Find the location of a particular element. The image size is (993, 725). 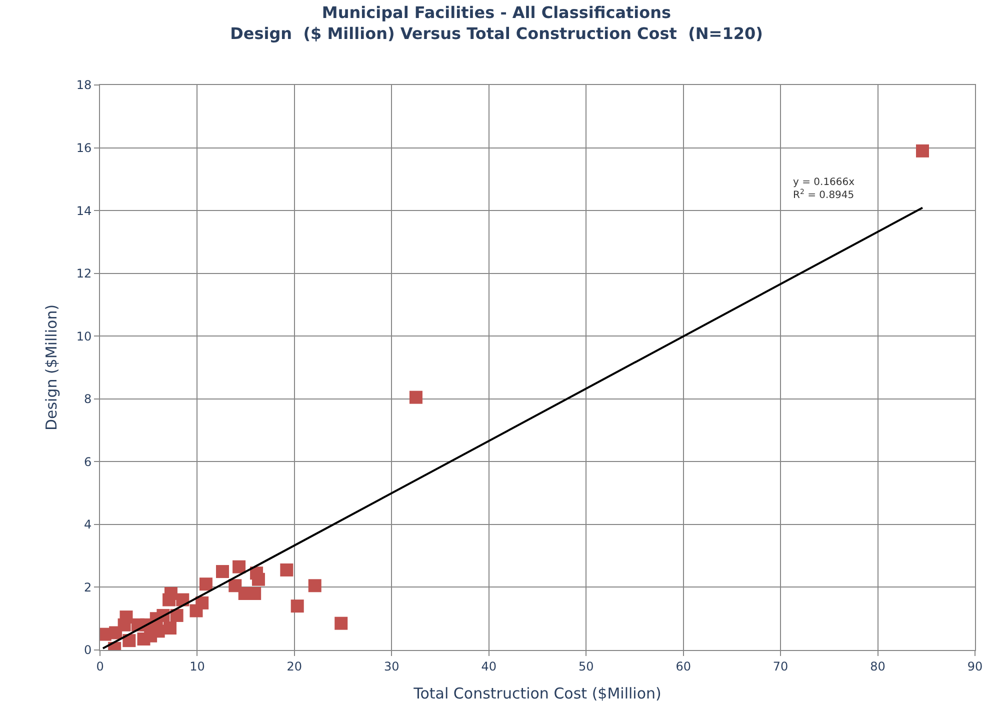

y-tick-label: 16 is located at coordinates (84, 147).